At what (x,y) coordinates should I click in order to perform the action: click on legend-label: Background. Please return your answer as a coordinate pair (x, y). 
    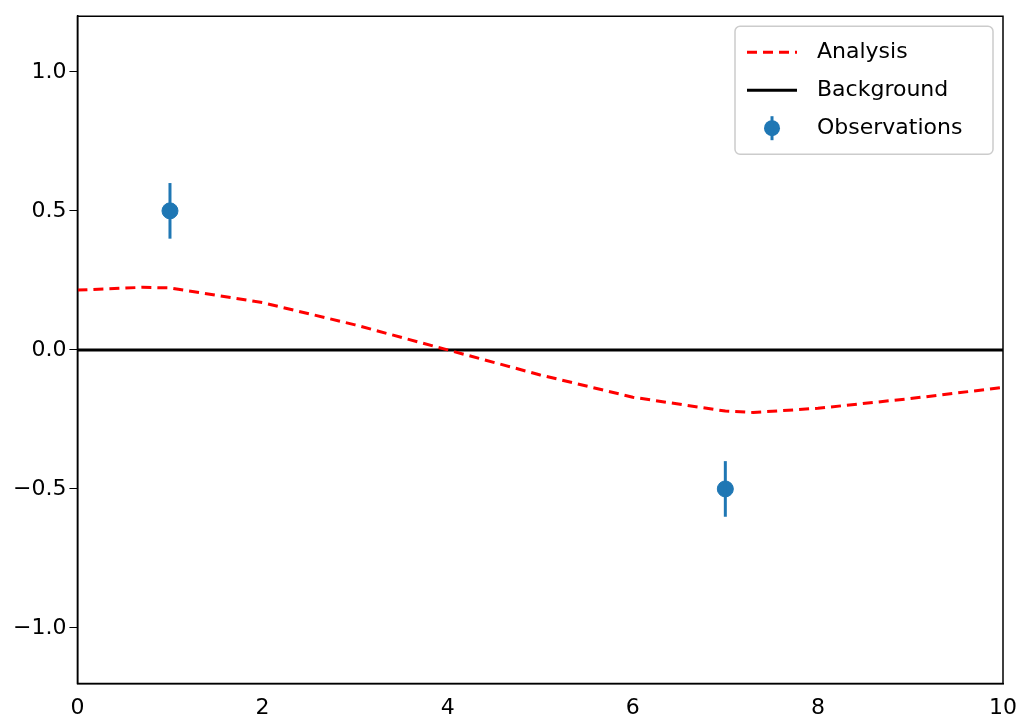
    Looking at the image, I should click on (883, 88).